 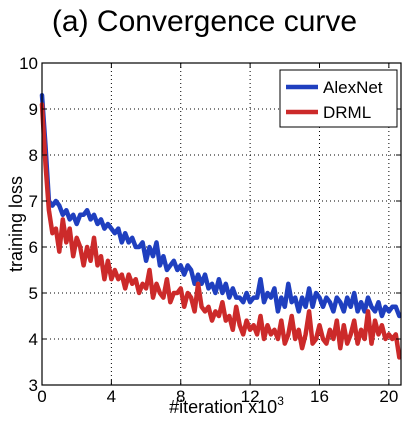 What do you see at coordinates (388, 396) in the screenshot?
I see `x-tick-label: 20` at bounding box center [388, 396].